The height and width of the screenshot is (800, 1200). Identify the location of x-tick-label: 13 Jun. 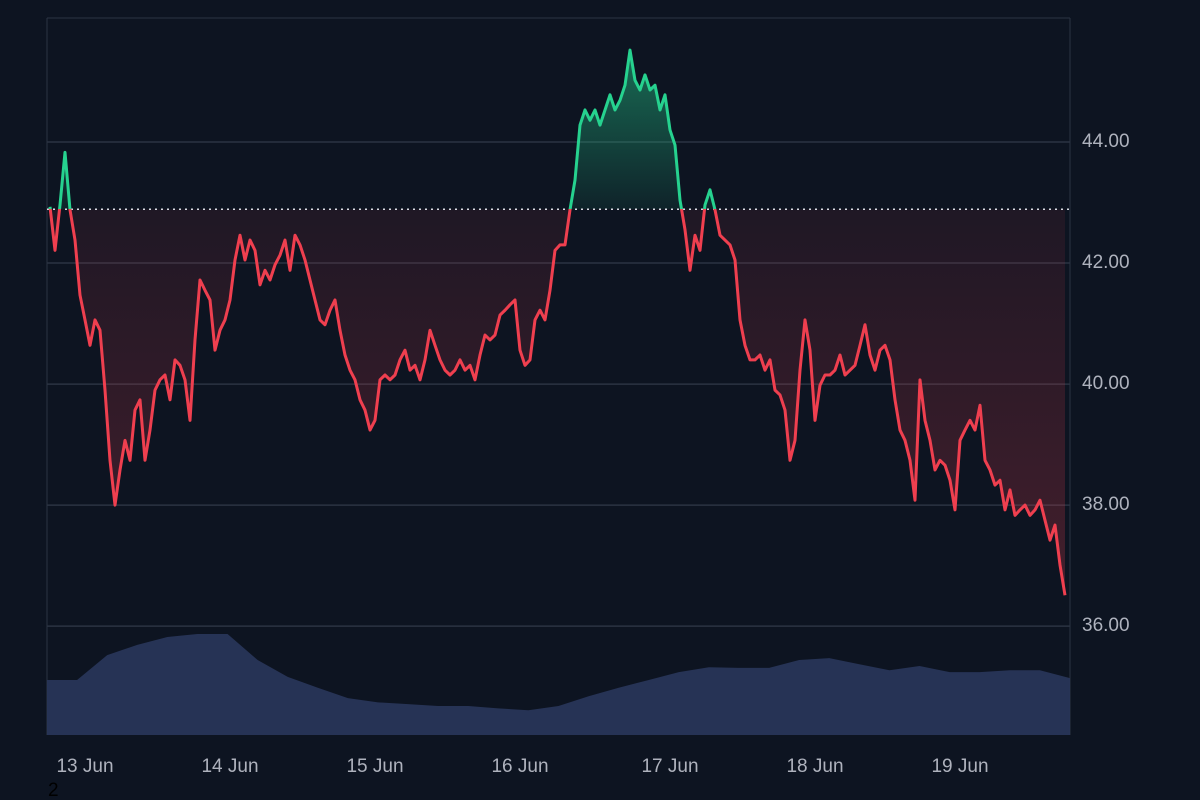
(84, 766).